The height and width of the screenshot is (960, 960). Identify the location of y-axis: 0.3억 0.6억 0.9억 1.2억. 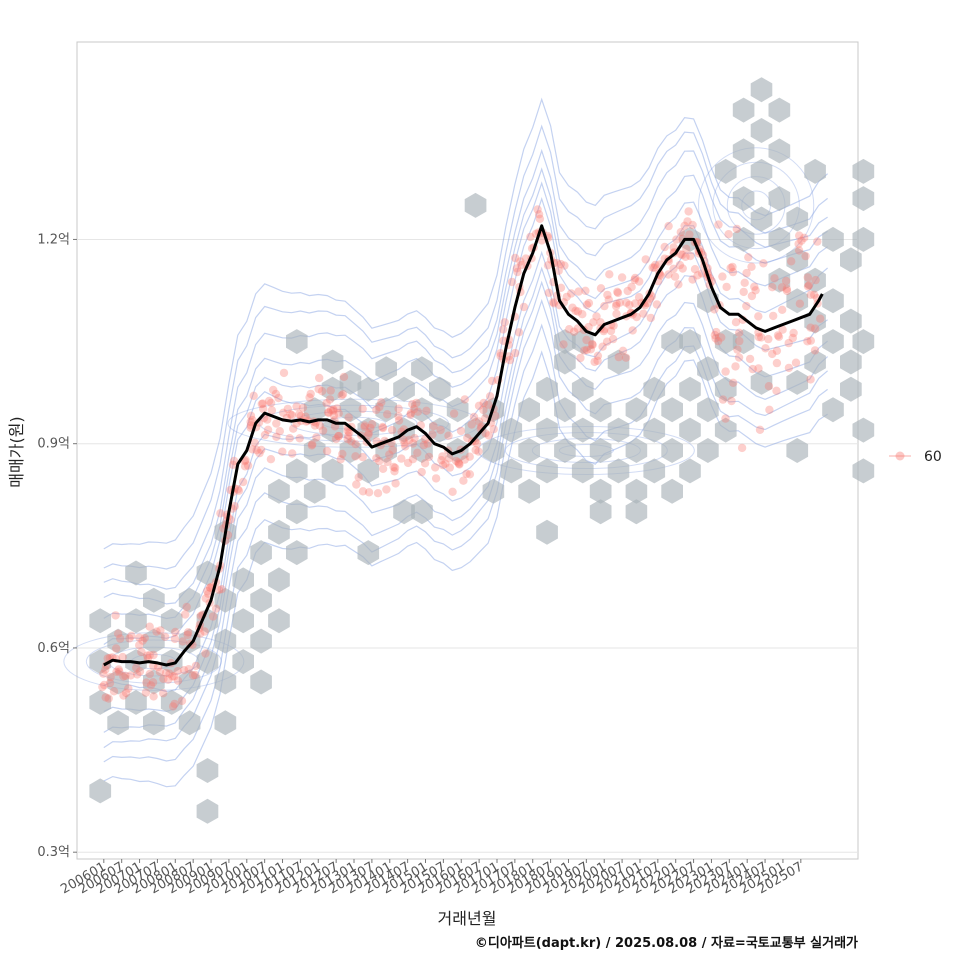
(57, 546).